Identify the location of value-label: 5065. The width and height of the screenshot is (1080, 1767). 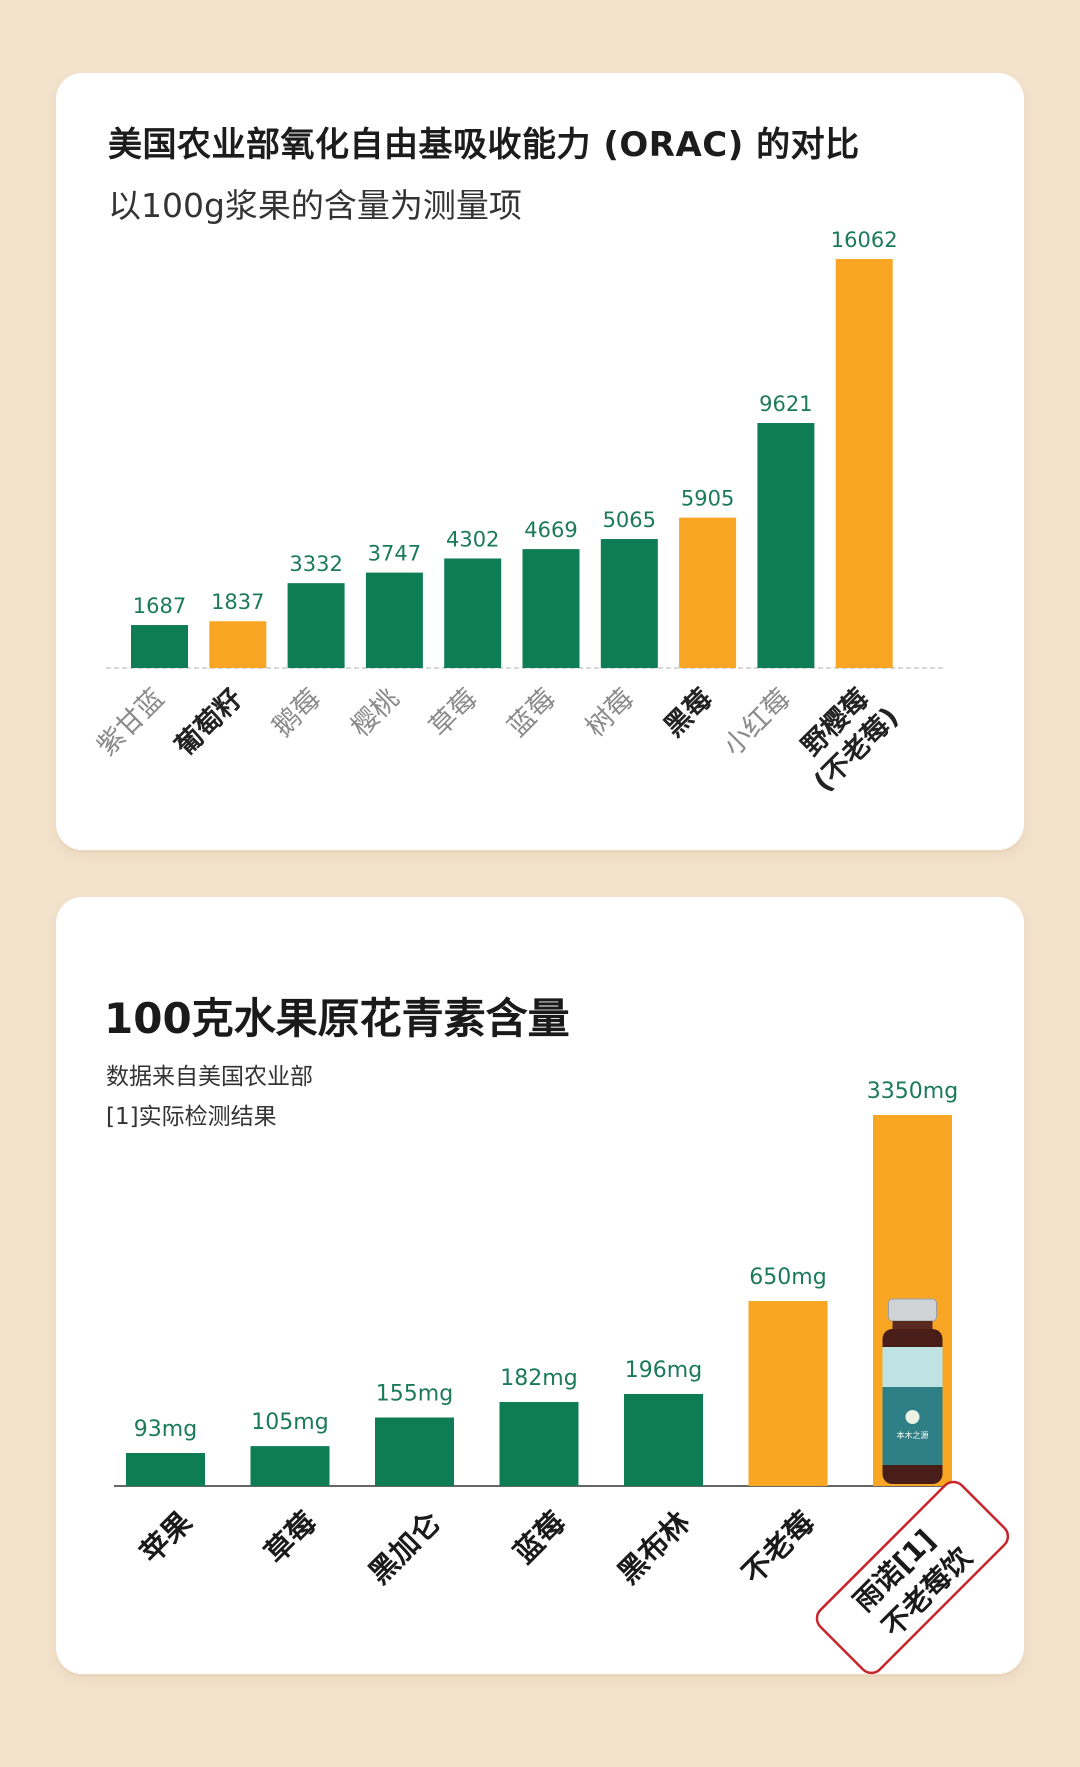
(629, 520).